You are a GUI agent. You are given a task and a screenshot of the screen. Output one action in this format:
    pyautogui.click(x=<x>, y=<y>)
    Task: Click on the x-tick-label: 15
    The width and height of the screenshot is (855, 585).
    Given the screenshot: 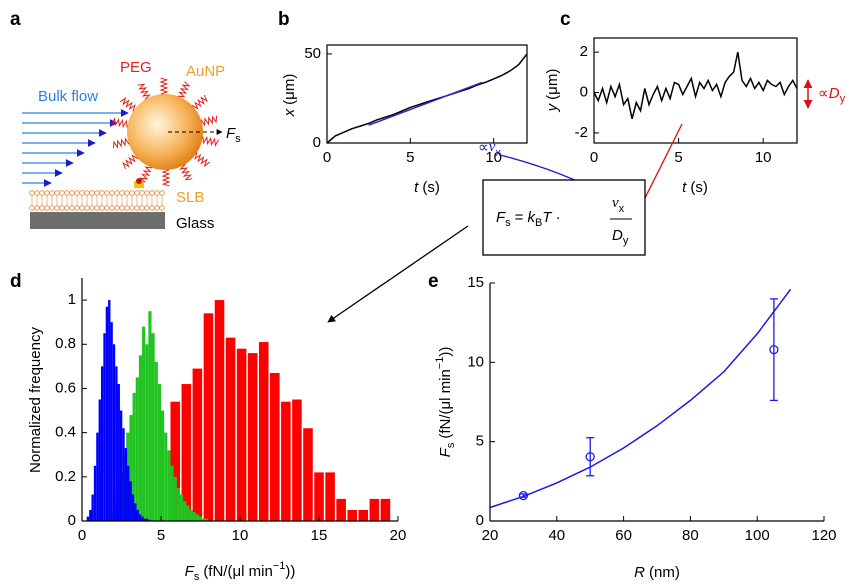 What is the action you would take?
    pyautogui.click(x=319, y=535)
    